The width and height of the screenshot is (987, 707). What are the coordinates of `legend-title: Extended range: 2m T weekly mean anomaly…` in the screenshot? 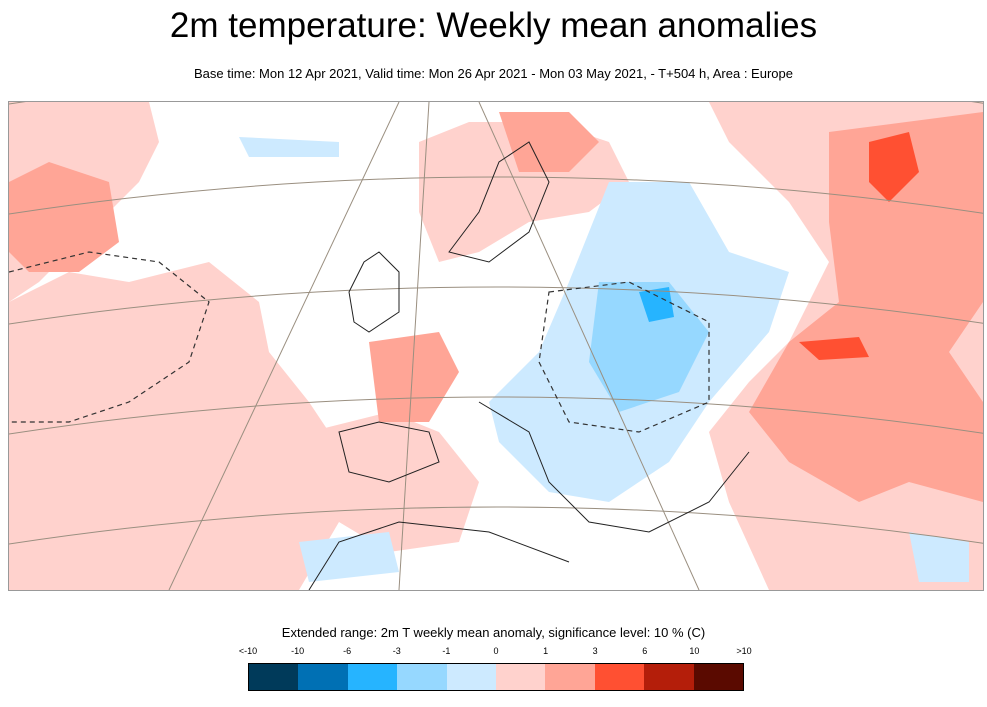 It's located at (493, 632).